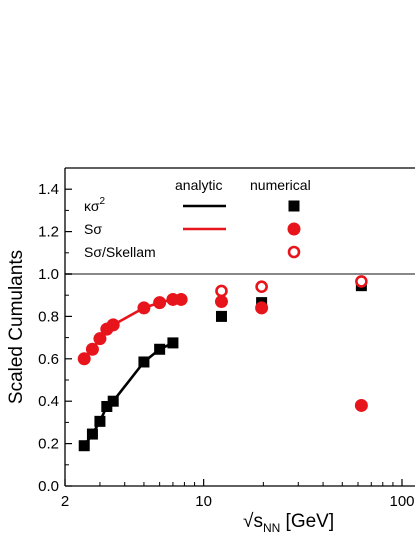 The width and height of the screenshot is (415, 537). What do you see at coordinates (65, 501) in the screenshot?
I see `x-tick-label: 2` at bounding box center [65, 501].